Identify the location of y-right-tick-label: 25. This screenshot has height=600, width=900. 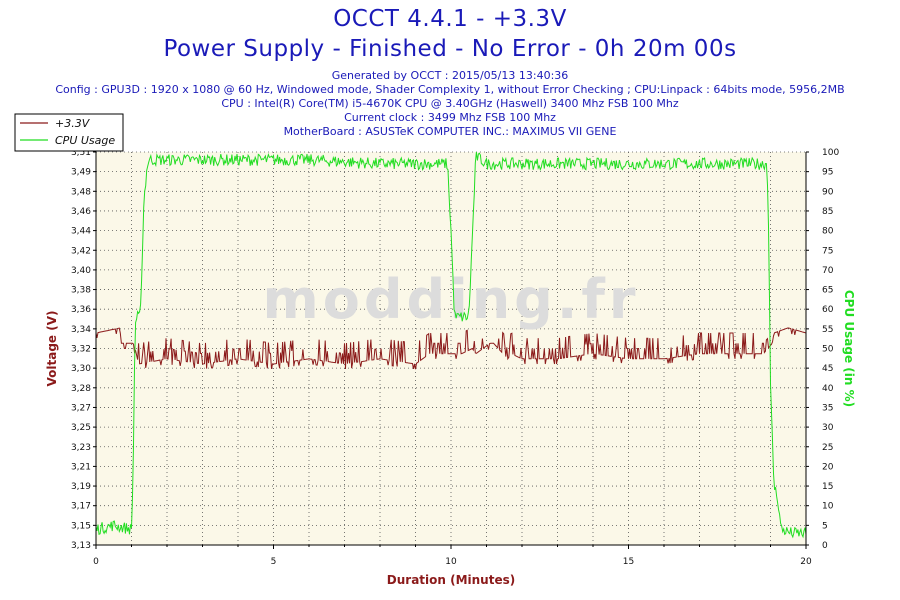
(827, 448).